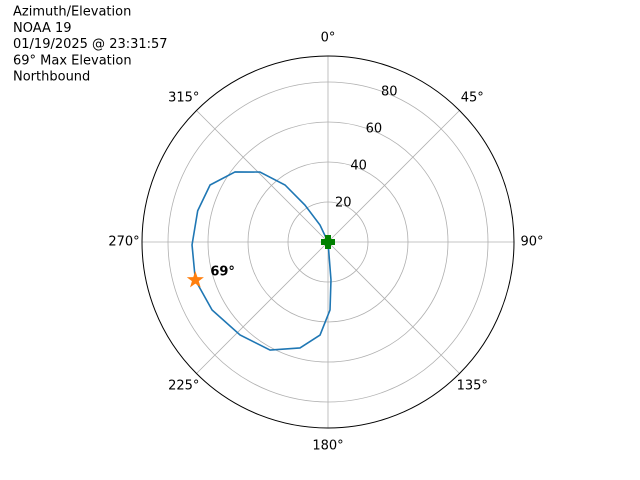 This screenshot has width=640, height=480. What do you see at coordinates (183, 97) in the screenshot?
I see `theta-tick-label: 315°` at bounding box center [183, 97].